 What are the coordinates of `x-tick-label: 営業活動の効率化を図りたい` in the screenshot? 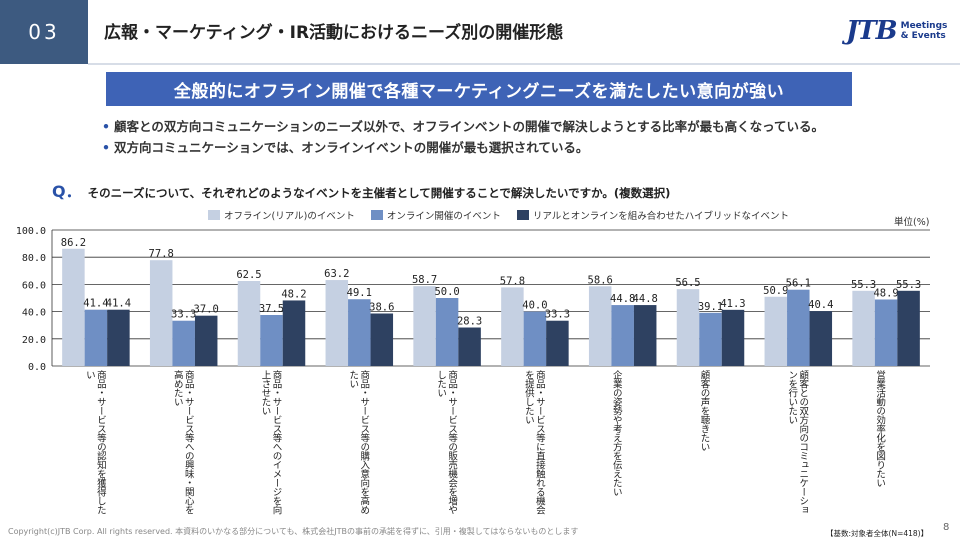 It's located at (880, 428).